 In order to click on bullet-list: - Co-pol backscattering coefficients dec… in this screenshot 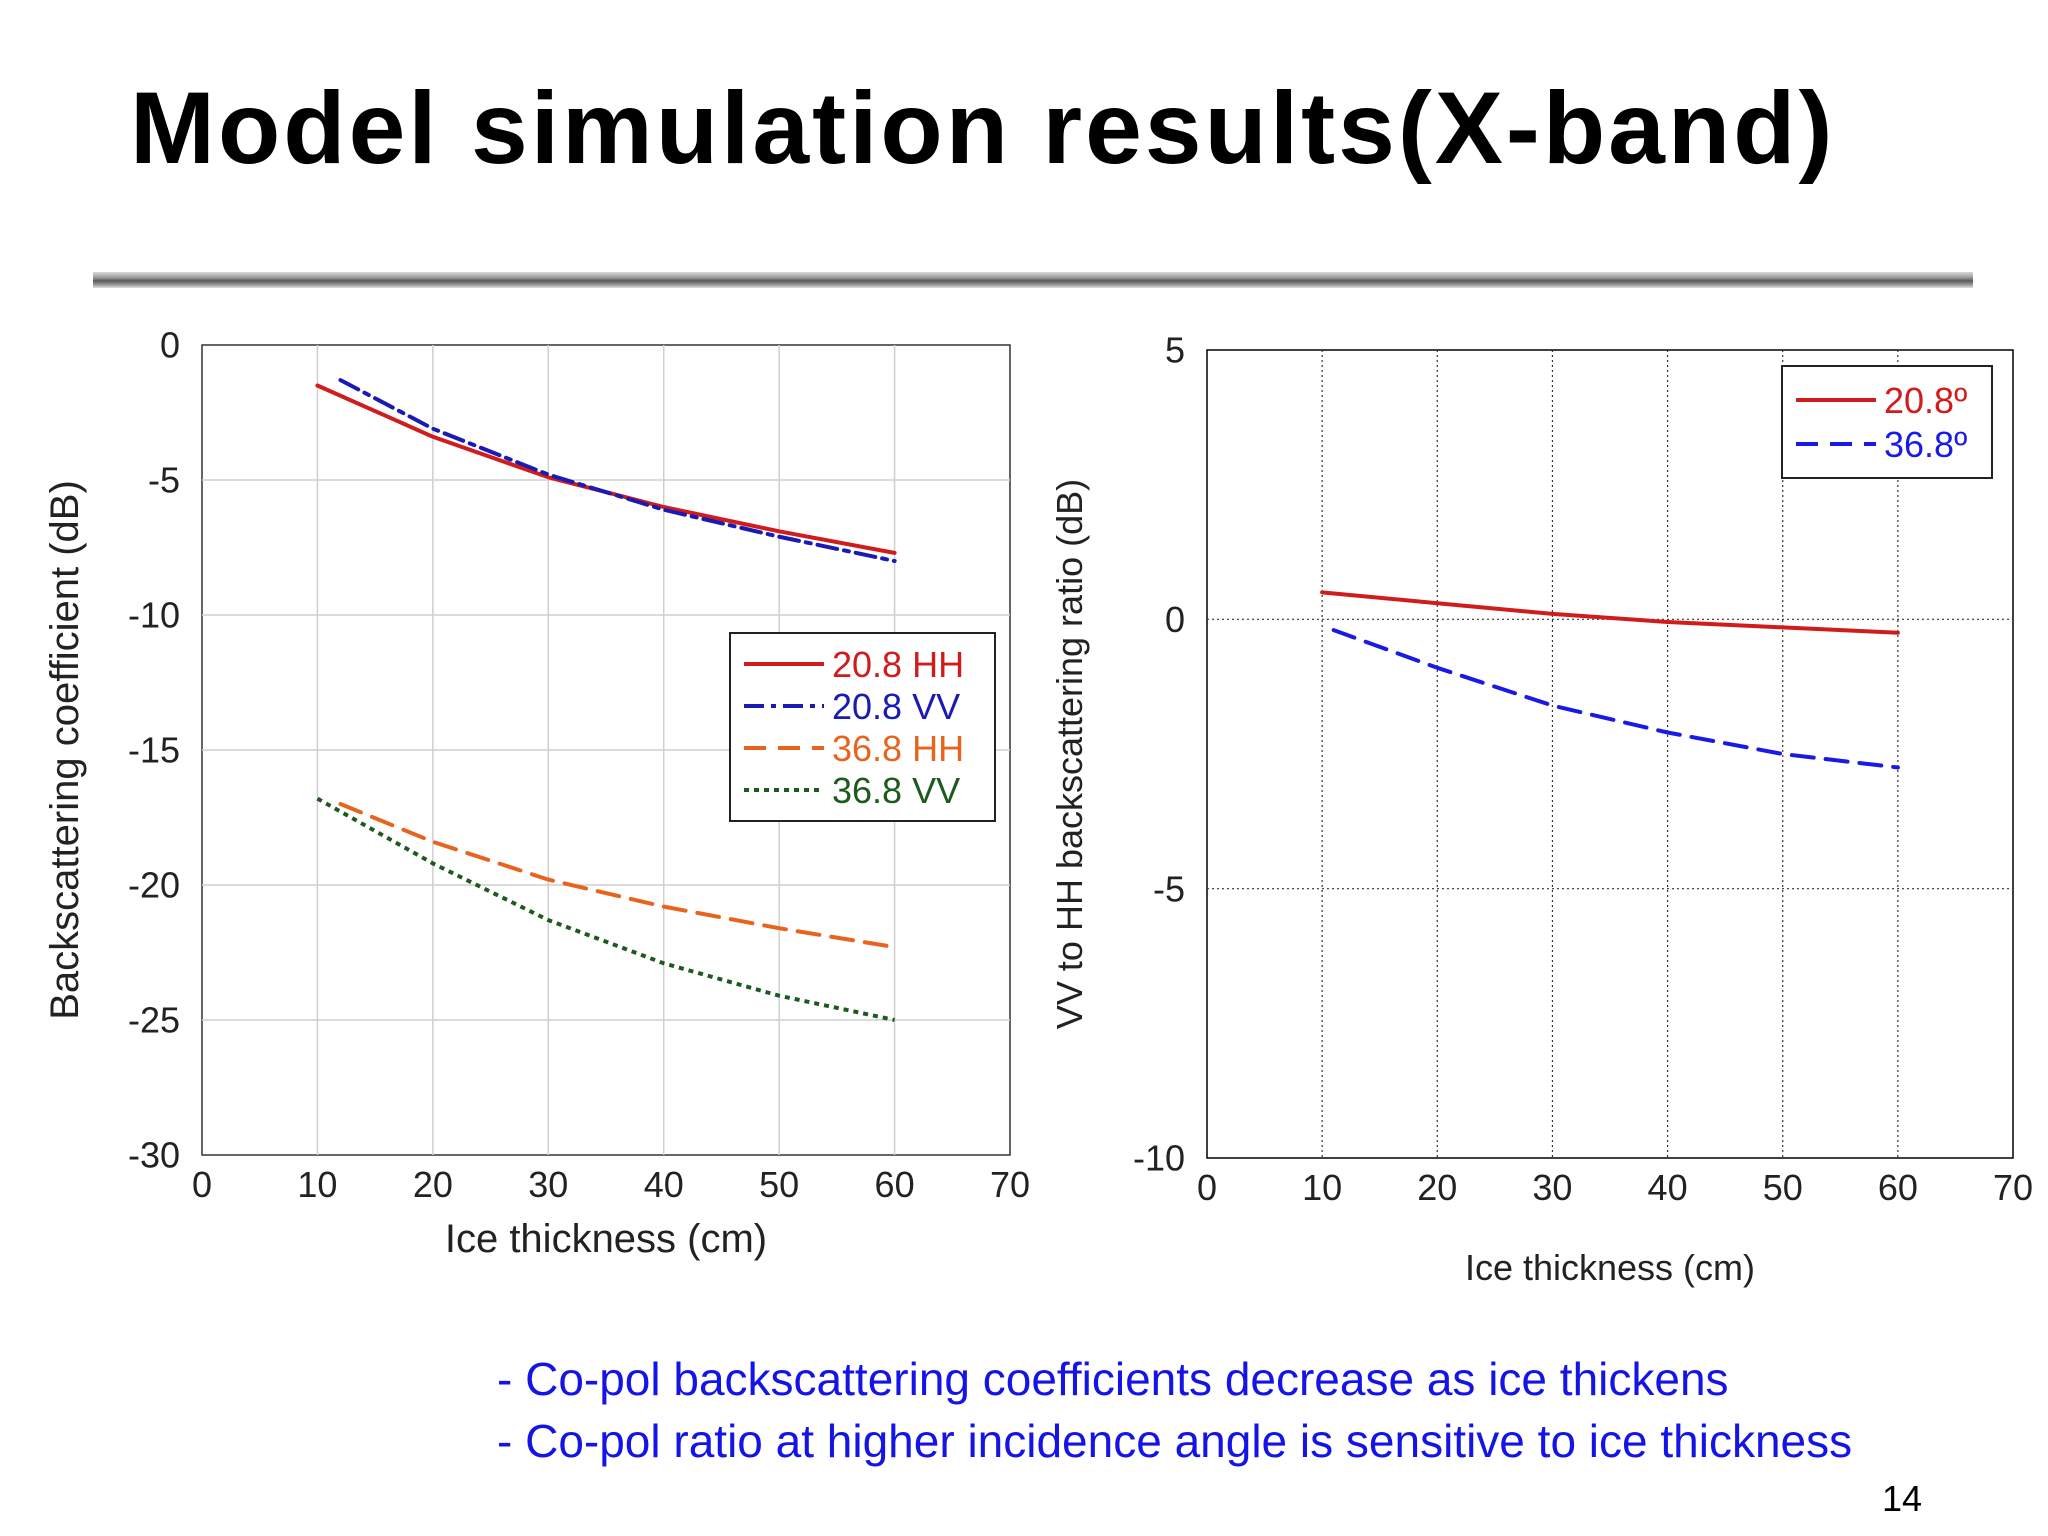, I will do `click(1174, 1410)`.